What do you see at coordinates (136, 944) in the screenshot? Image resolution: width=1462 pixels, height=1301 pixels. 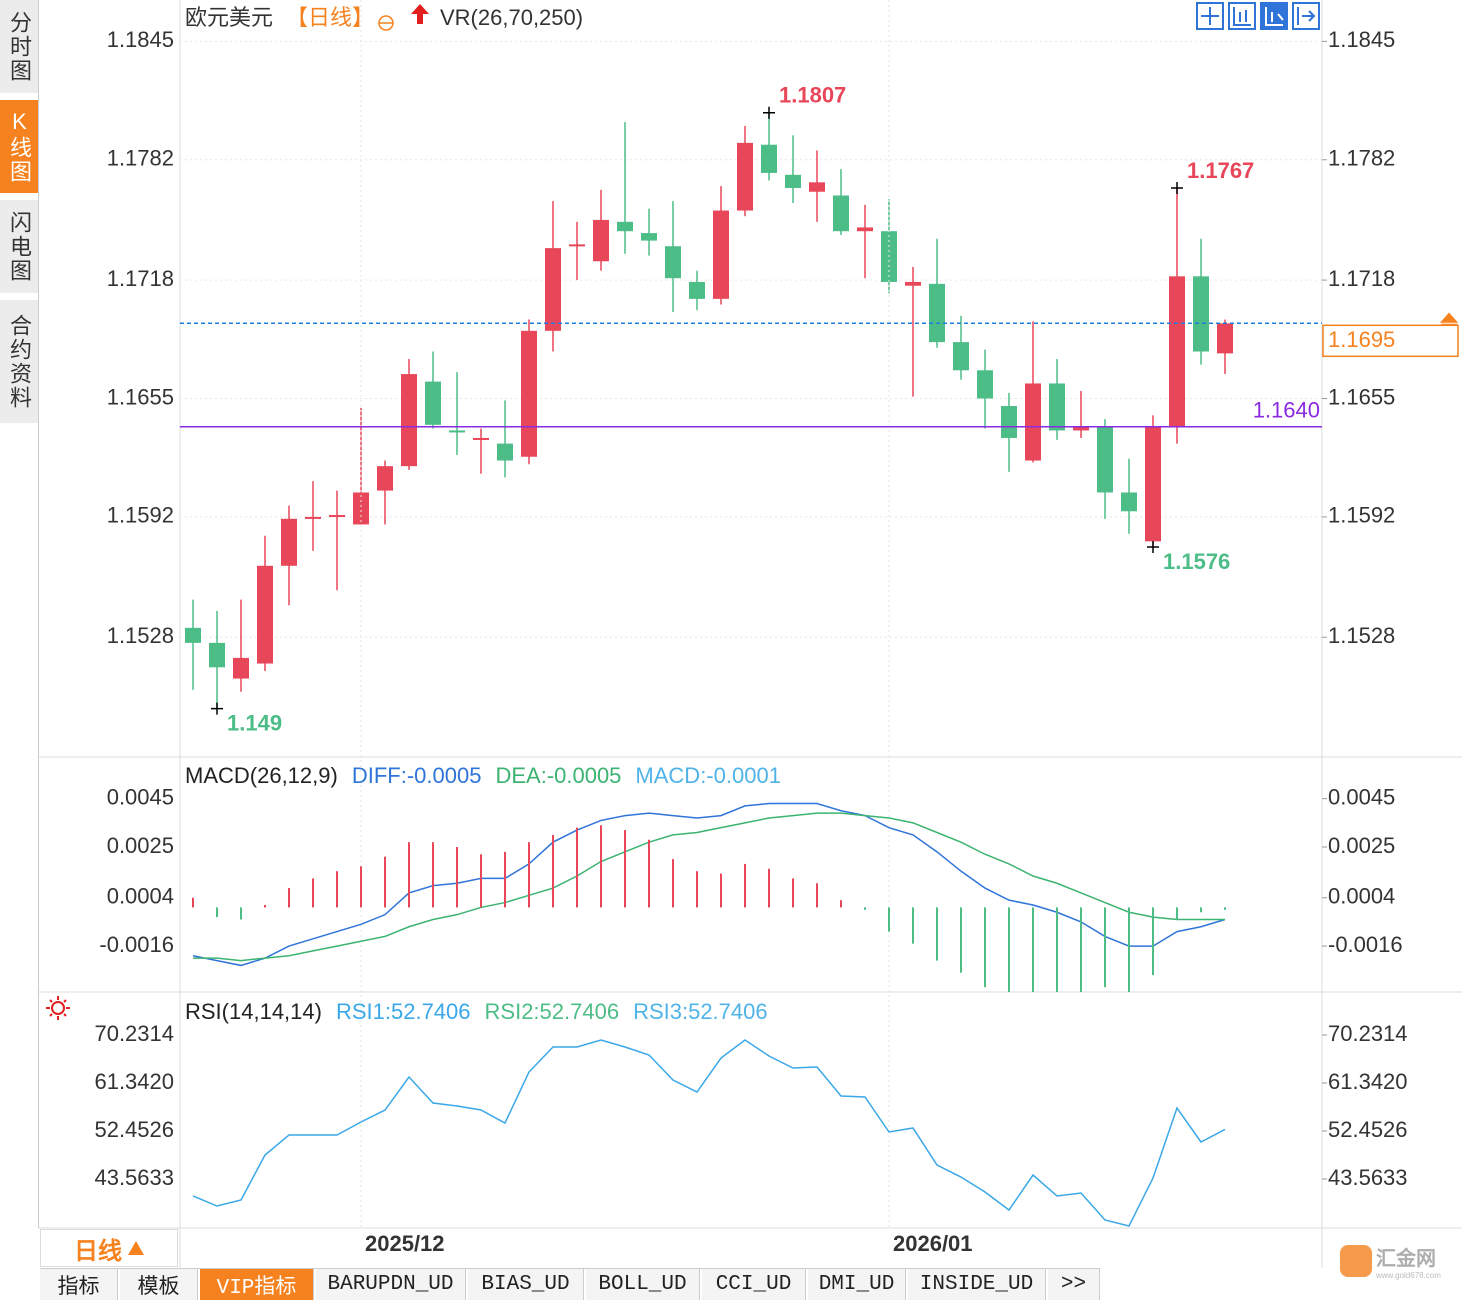 I see `y-tick-label: -0.0016` at bounding box center [136, 944].